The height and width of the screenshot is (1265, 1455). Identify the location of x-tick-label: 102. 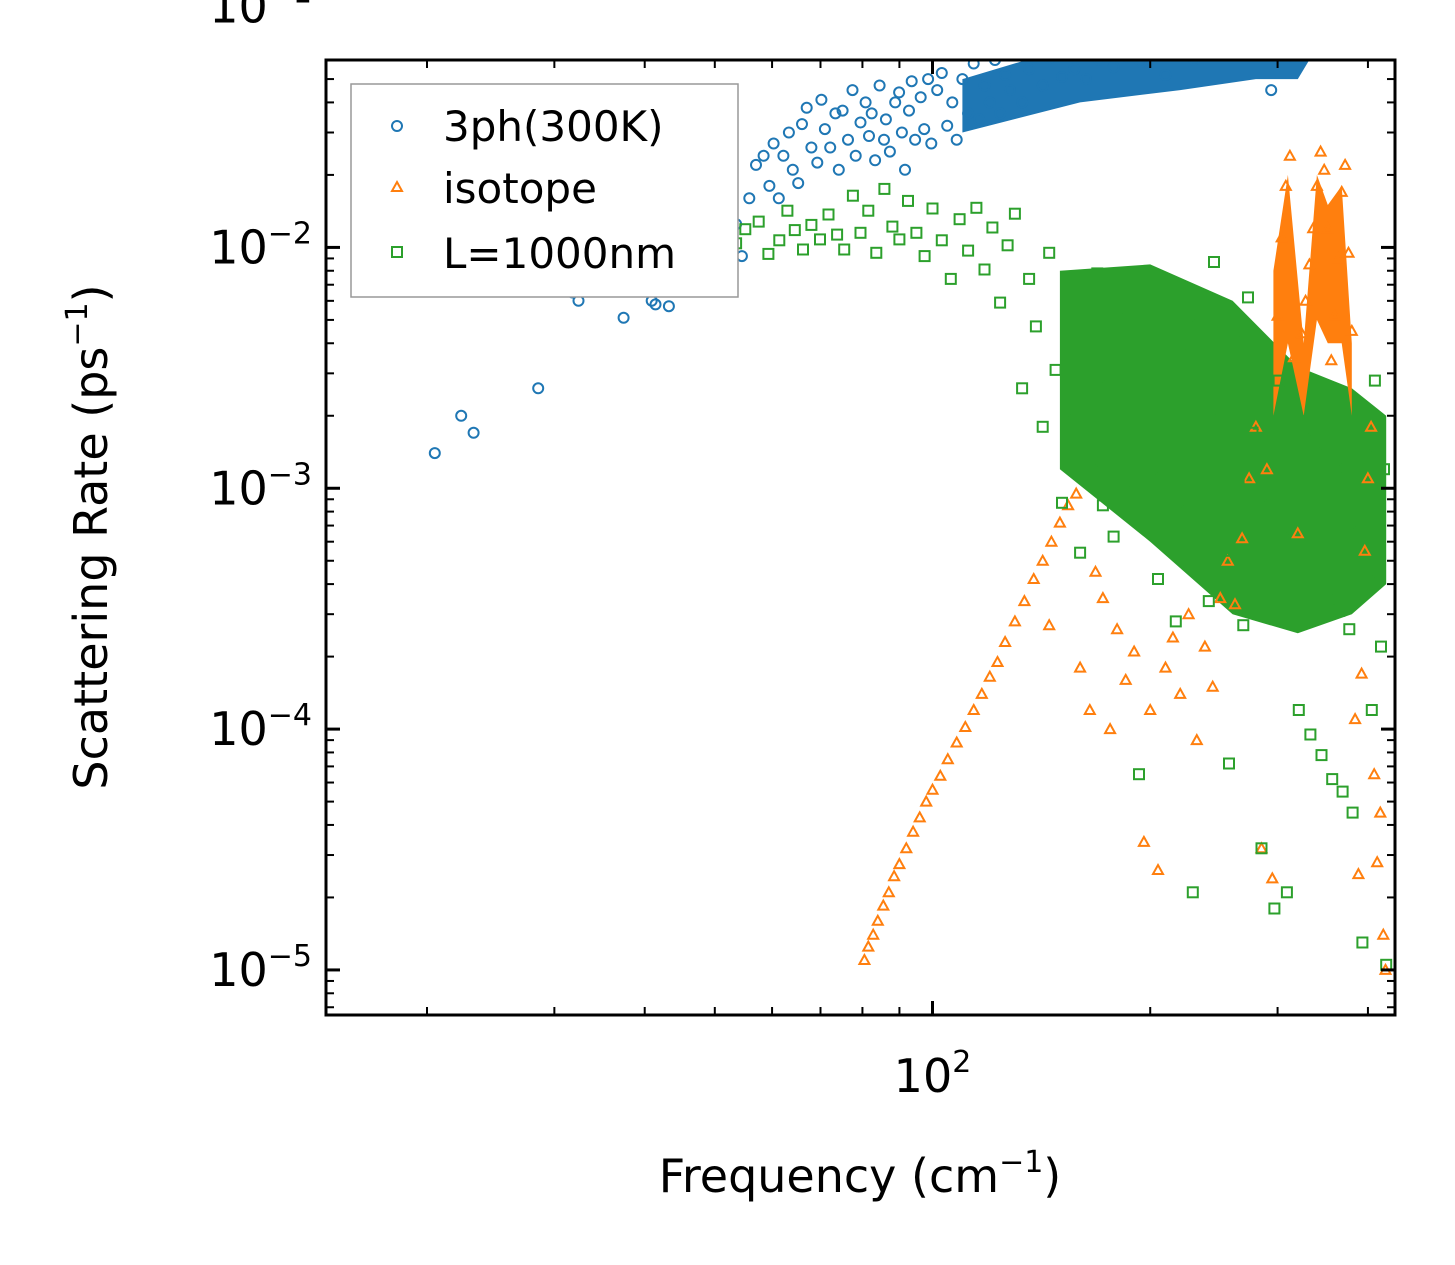
(933, 1074).